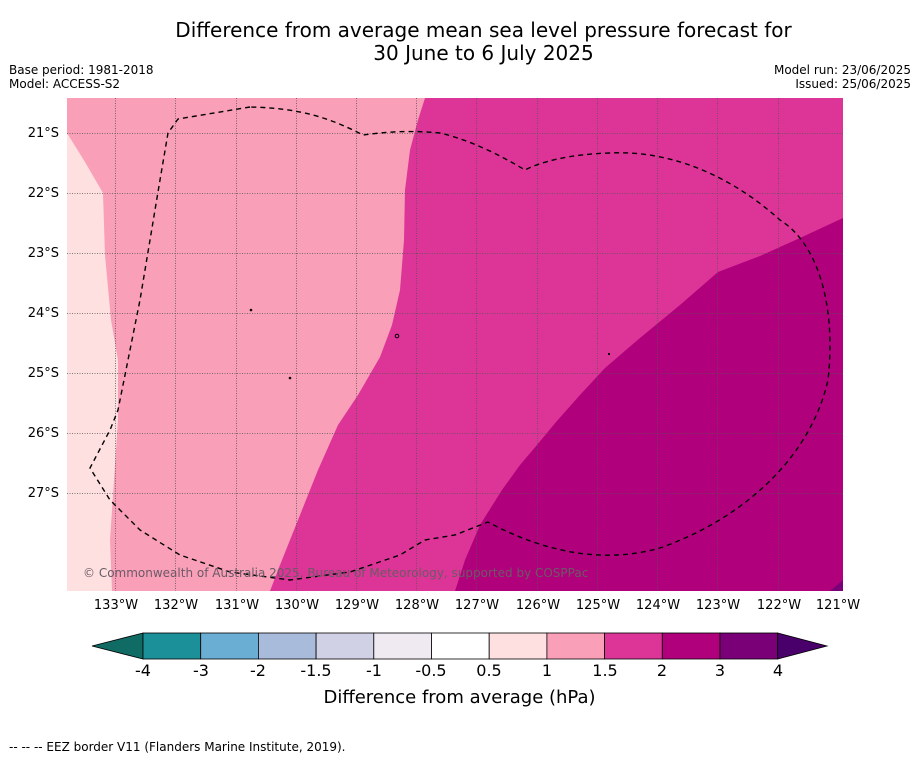 The height and width of the screenshot is (758, 919). Describe the element at coordinates (459, 697) in the screenshot. I see `colorbar-title: Difference from average (hPa)` at that location.